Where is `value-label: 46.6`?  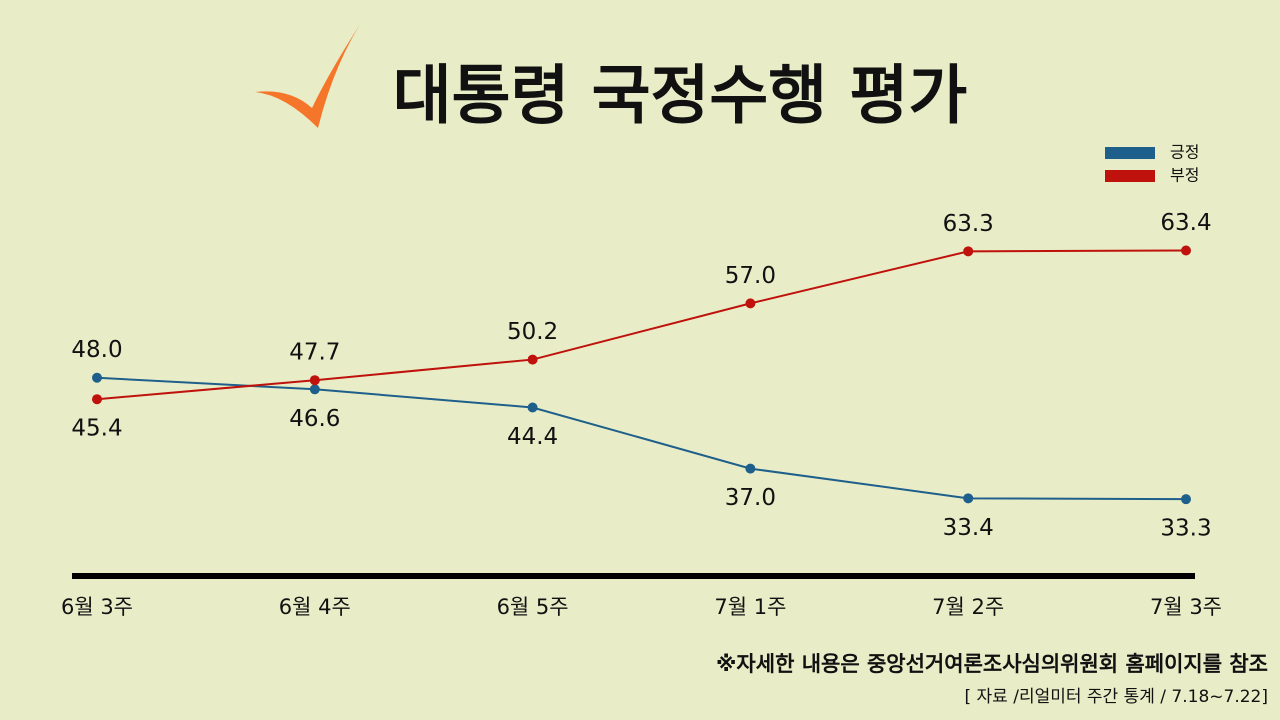
value-label: 46.6 is located at coordinates (314, 419).